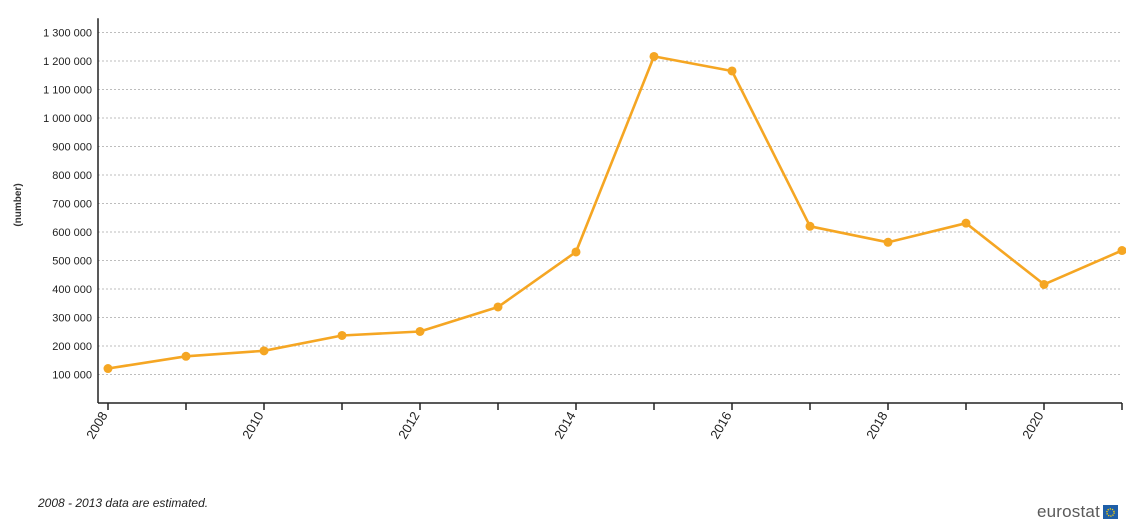 Image resolution: width=1126 pixels, height=522 pixels. What do you see at coordinates (72, 233) in the screenshot?
I see `y-tick-label: 600 000` at bounding box center [72, 233].